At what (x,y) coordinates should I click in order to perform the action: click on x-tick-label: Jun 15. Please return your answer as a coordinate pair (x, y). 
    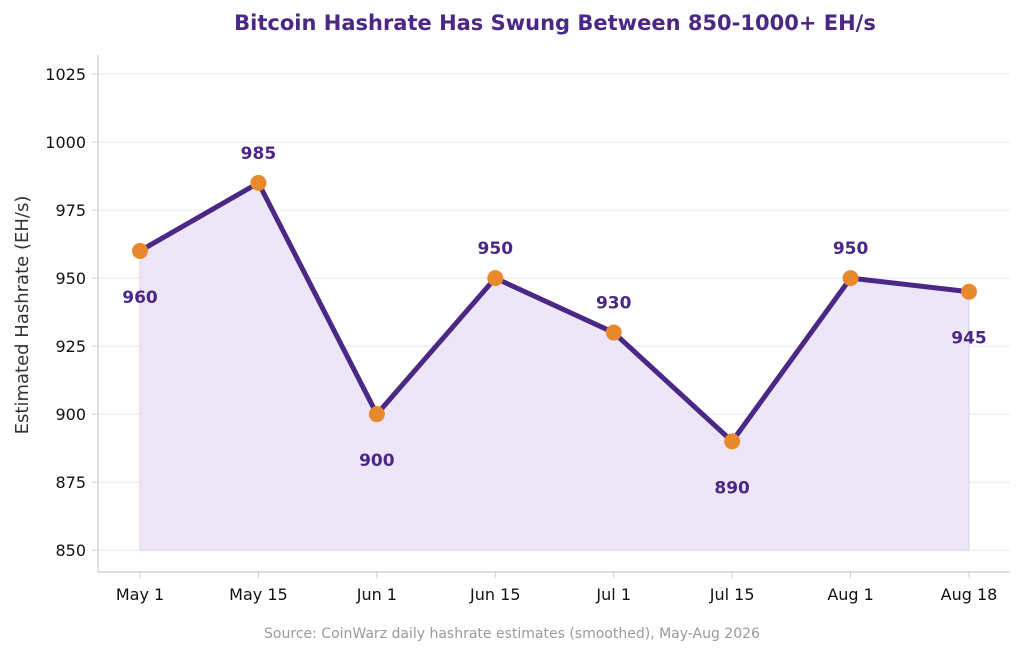
    Looking at the image, I should click on (494, 594).